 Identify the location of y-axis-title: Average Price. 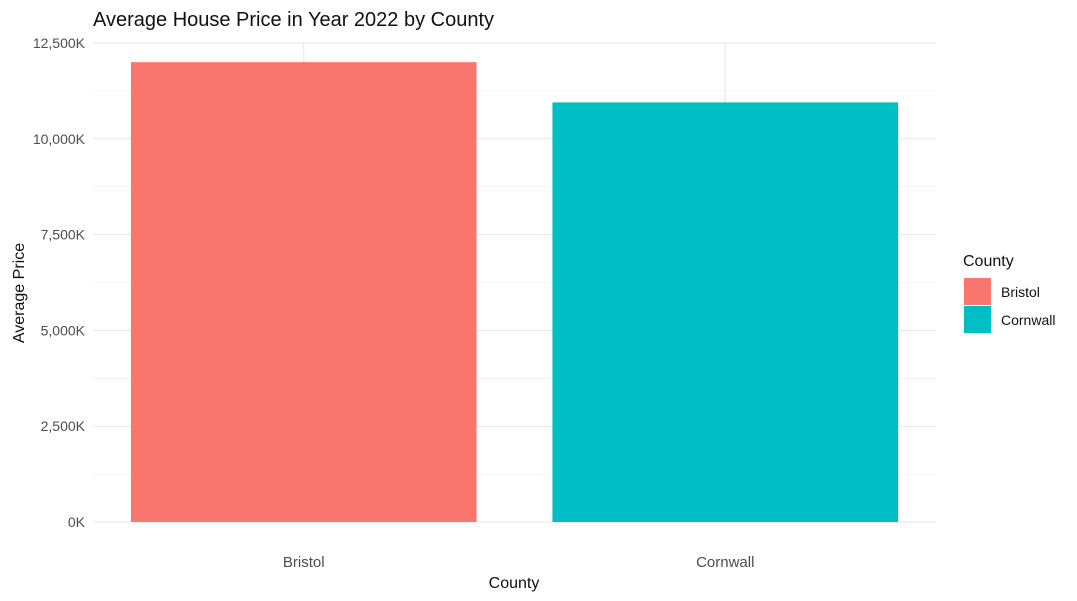
(19, 293).